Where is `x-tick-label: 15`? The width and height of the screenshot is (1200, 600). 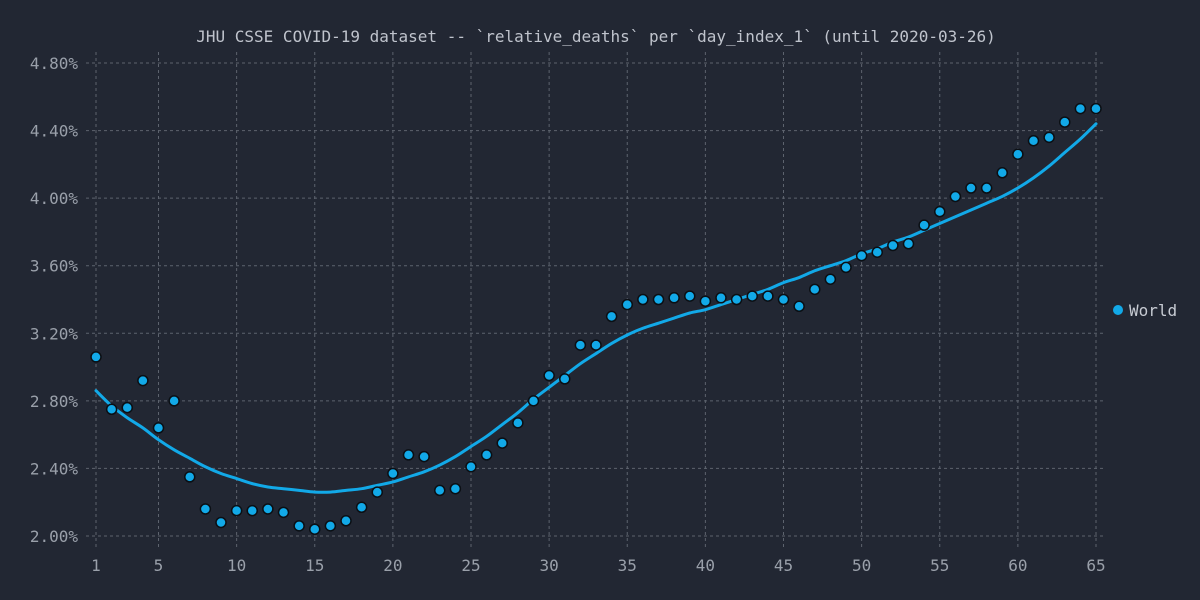 x-tick-label: 15 is located at coordinates (314, 565).